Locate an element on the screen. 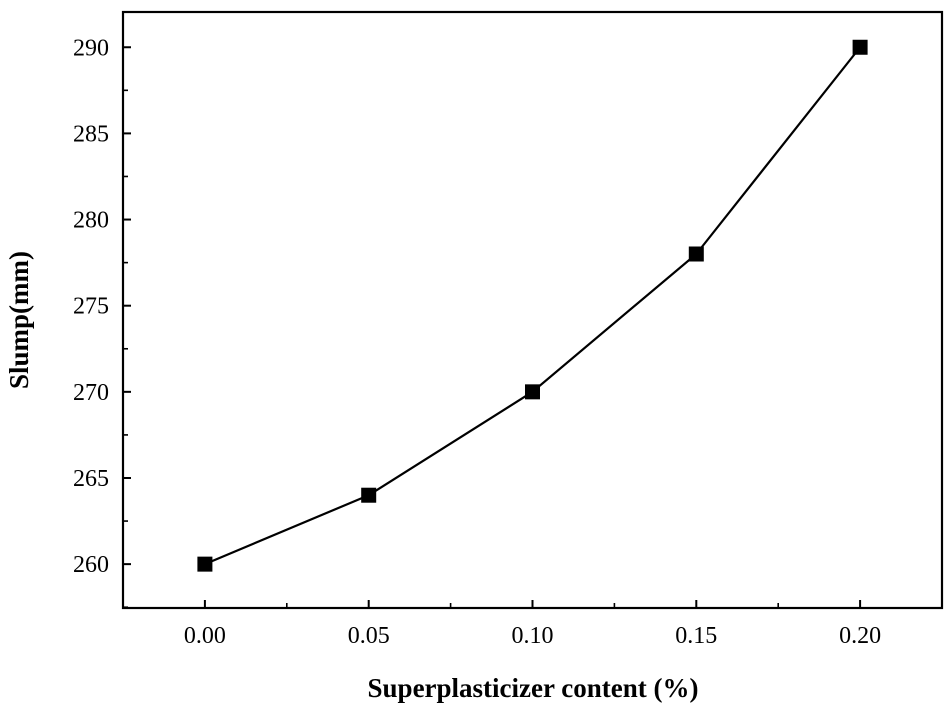 This screenshot has width=950, height=716. x-tick-label: 0.10 is located at coordinates (533, 636).